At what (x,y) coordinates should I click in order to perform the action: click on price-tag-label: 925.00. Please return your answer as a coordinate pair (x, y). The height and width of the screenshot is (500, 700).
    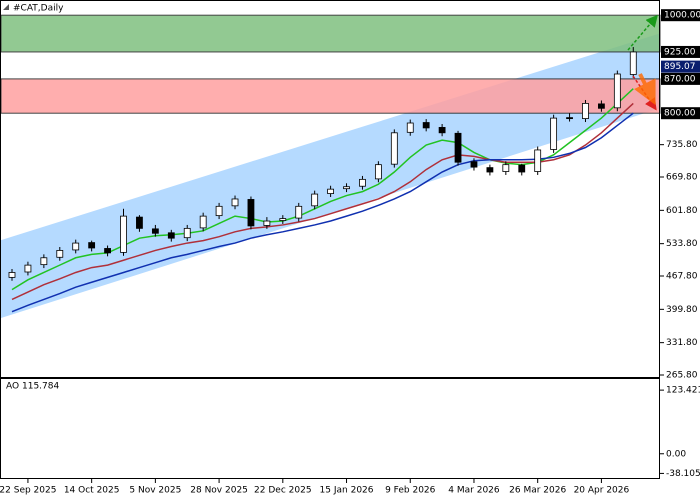
    Looking at the image, I should click on (680, 52).